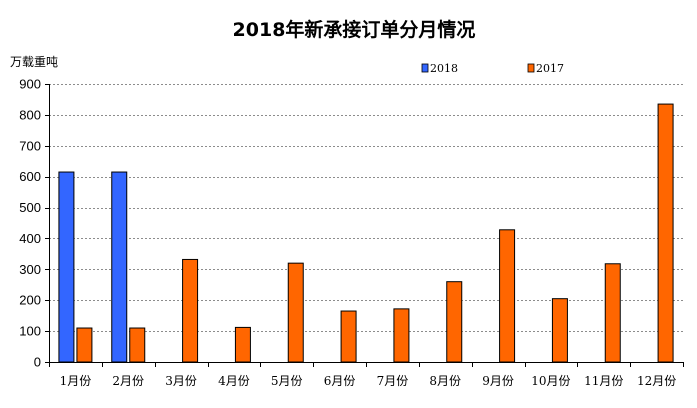  What do you see at coordinates (128, 381) in the screenshot?
I see `x-tick-label-2: 2月份` at bounding box center [128, 381].